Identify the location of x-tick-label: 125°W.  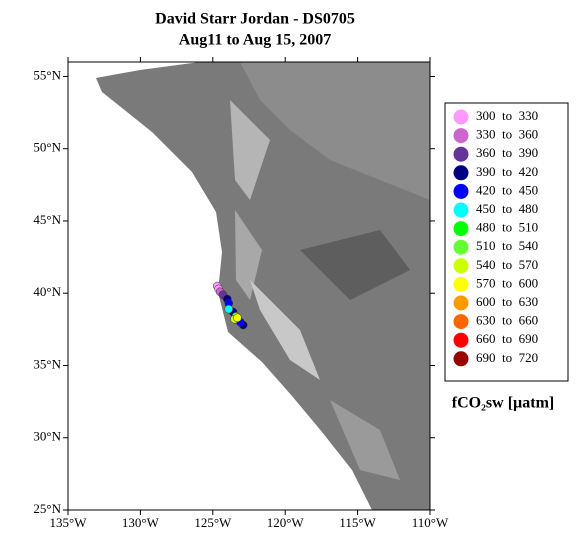
(213, 522).